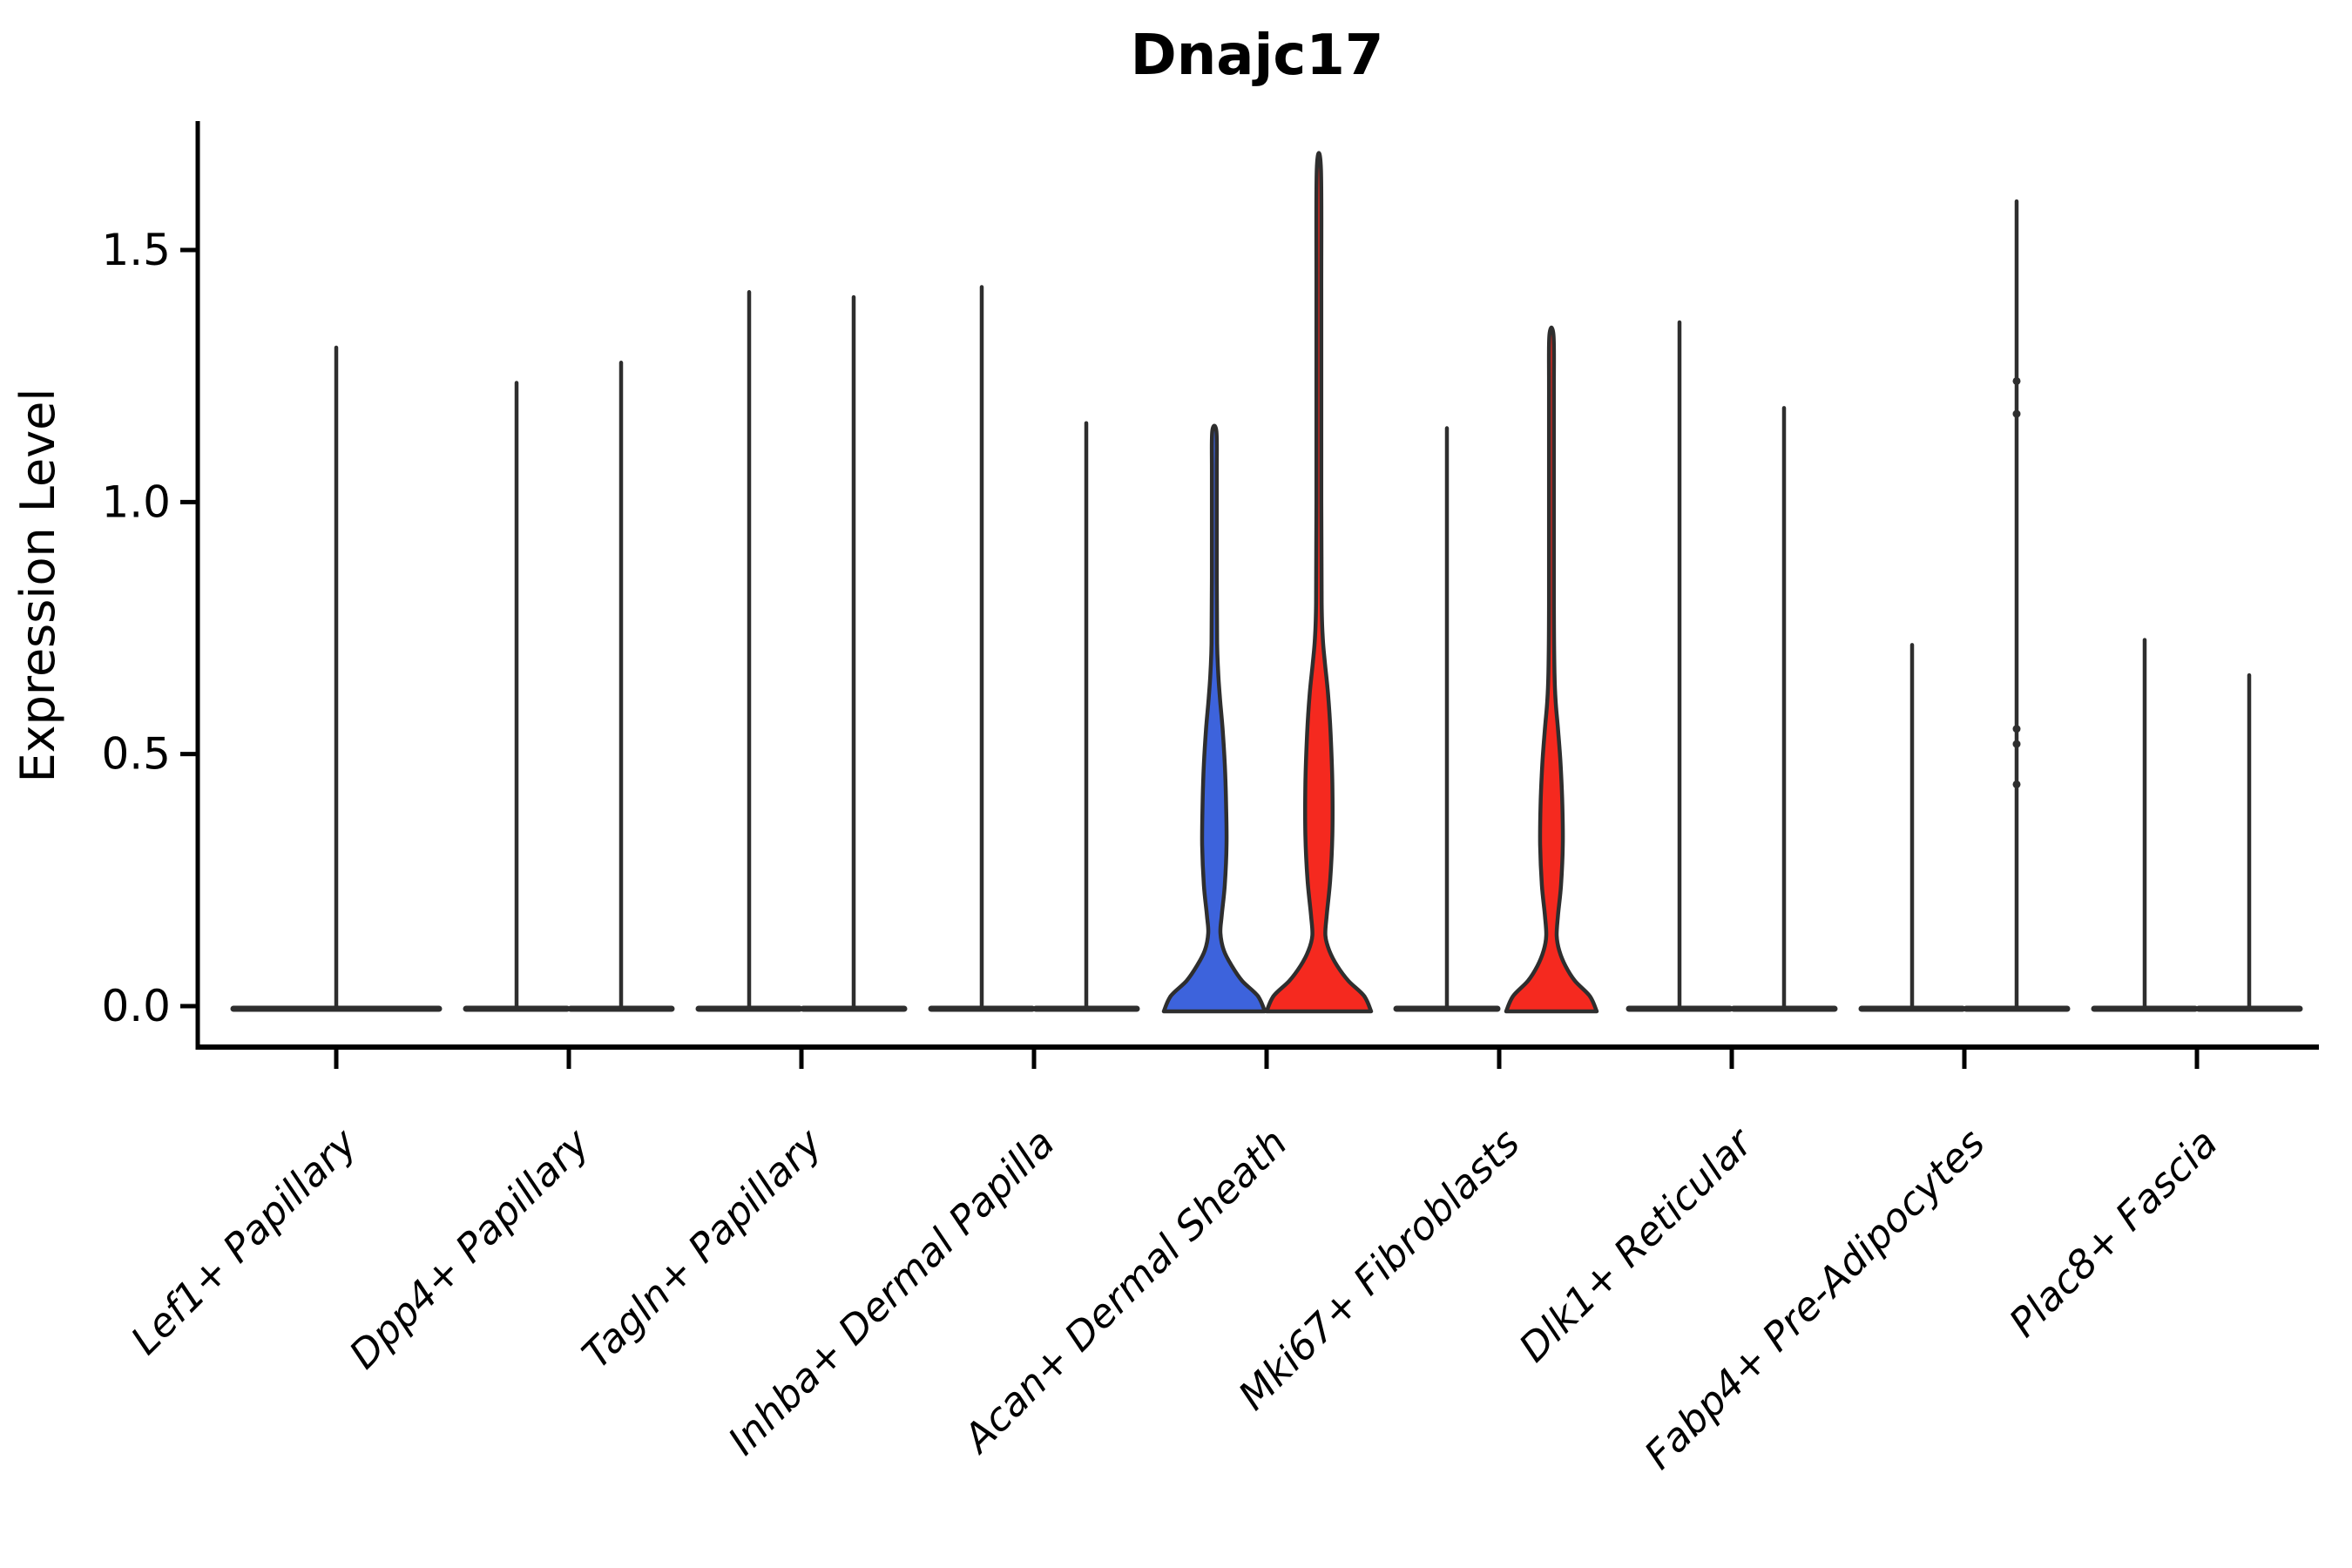 The image size is (2352, 1568). Describe the element at coordinates (136, 501) in the screenshot. I see `y-tick-label: 1.0` at that location.